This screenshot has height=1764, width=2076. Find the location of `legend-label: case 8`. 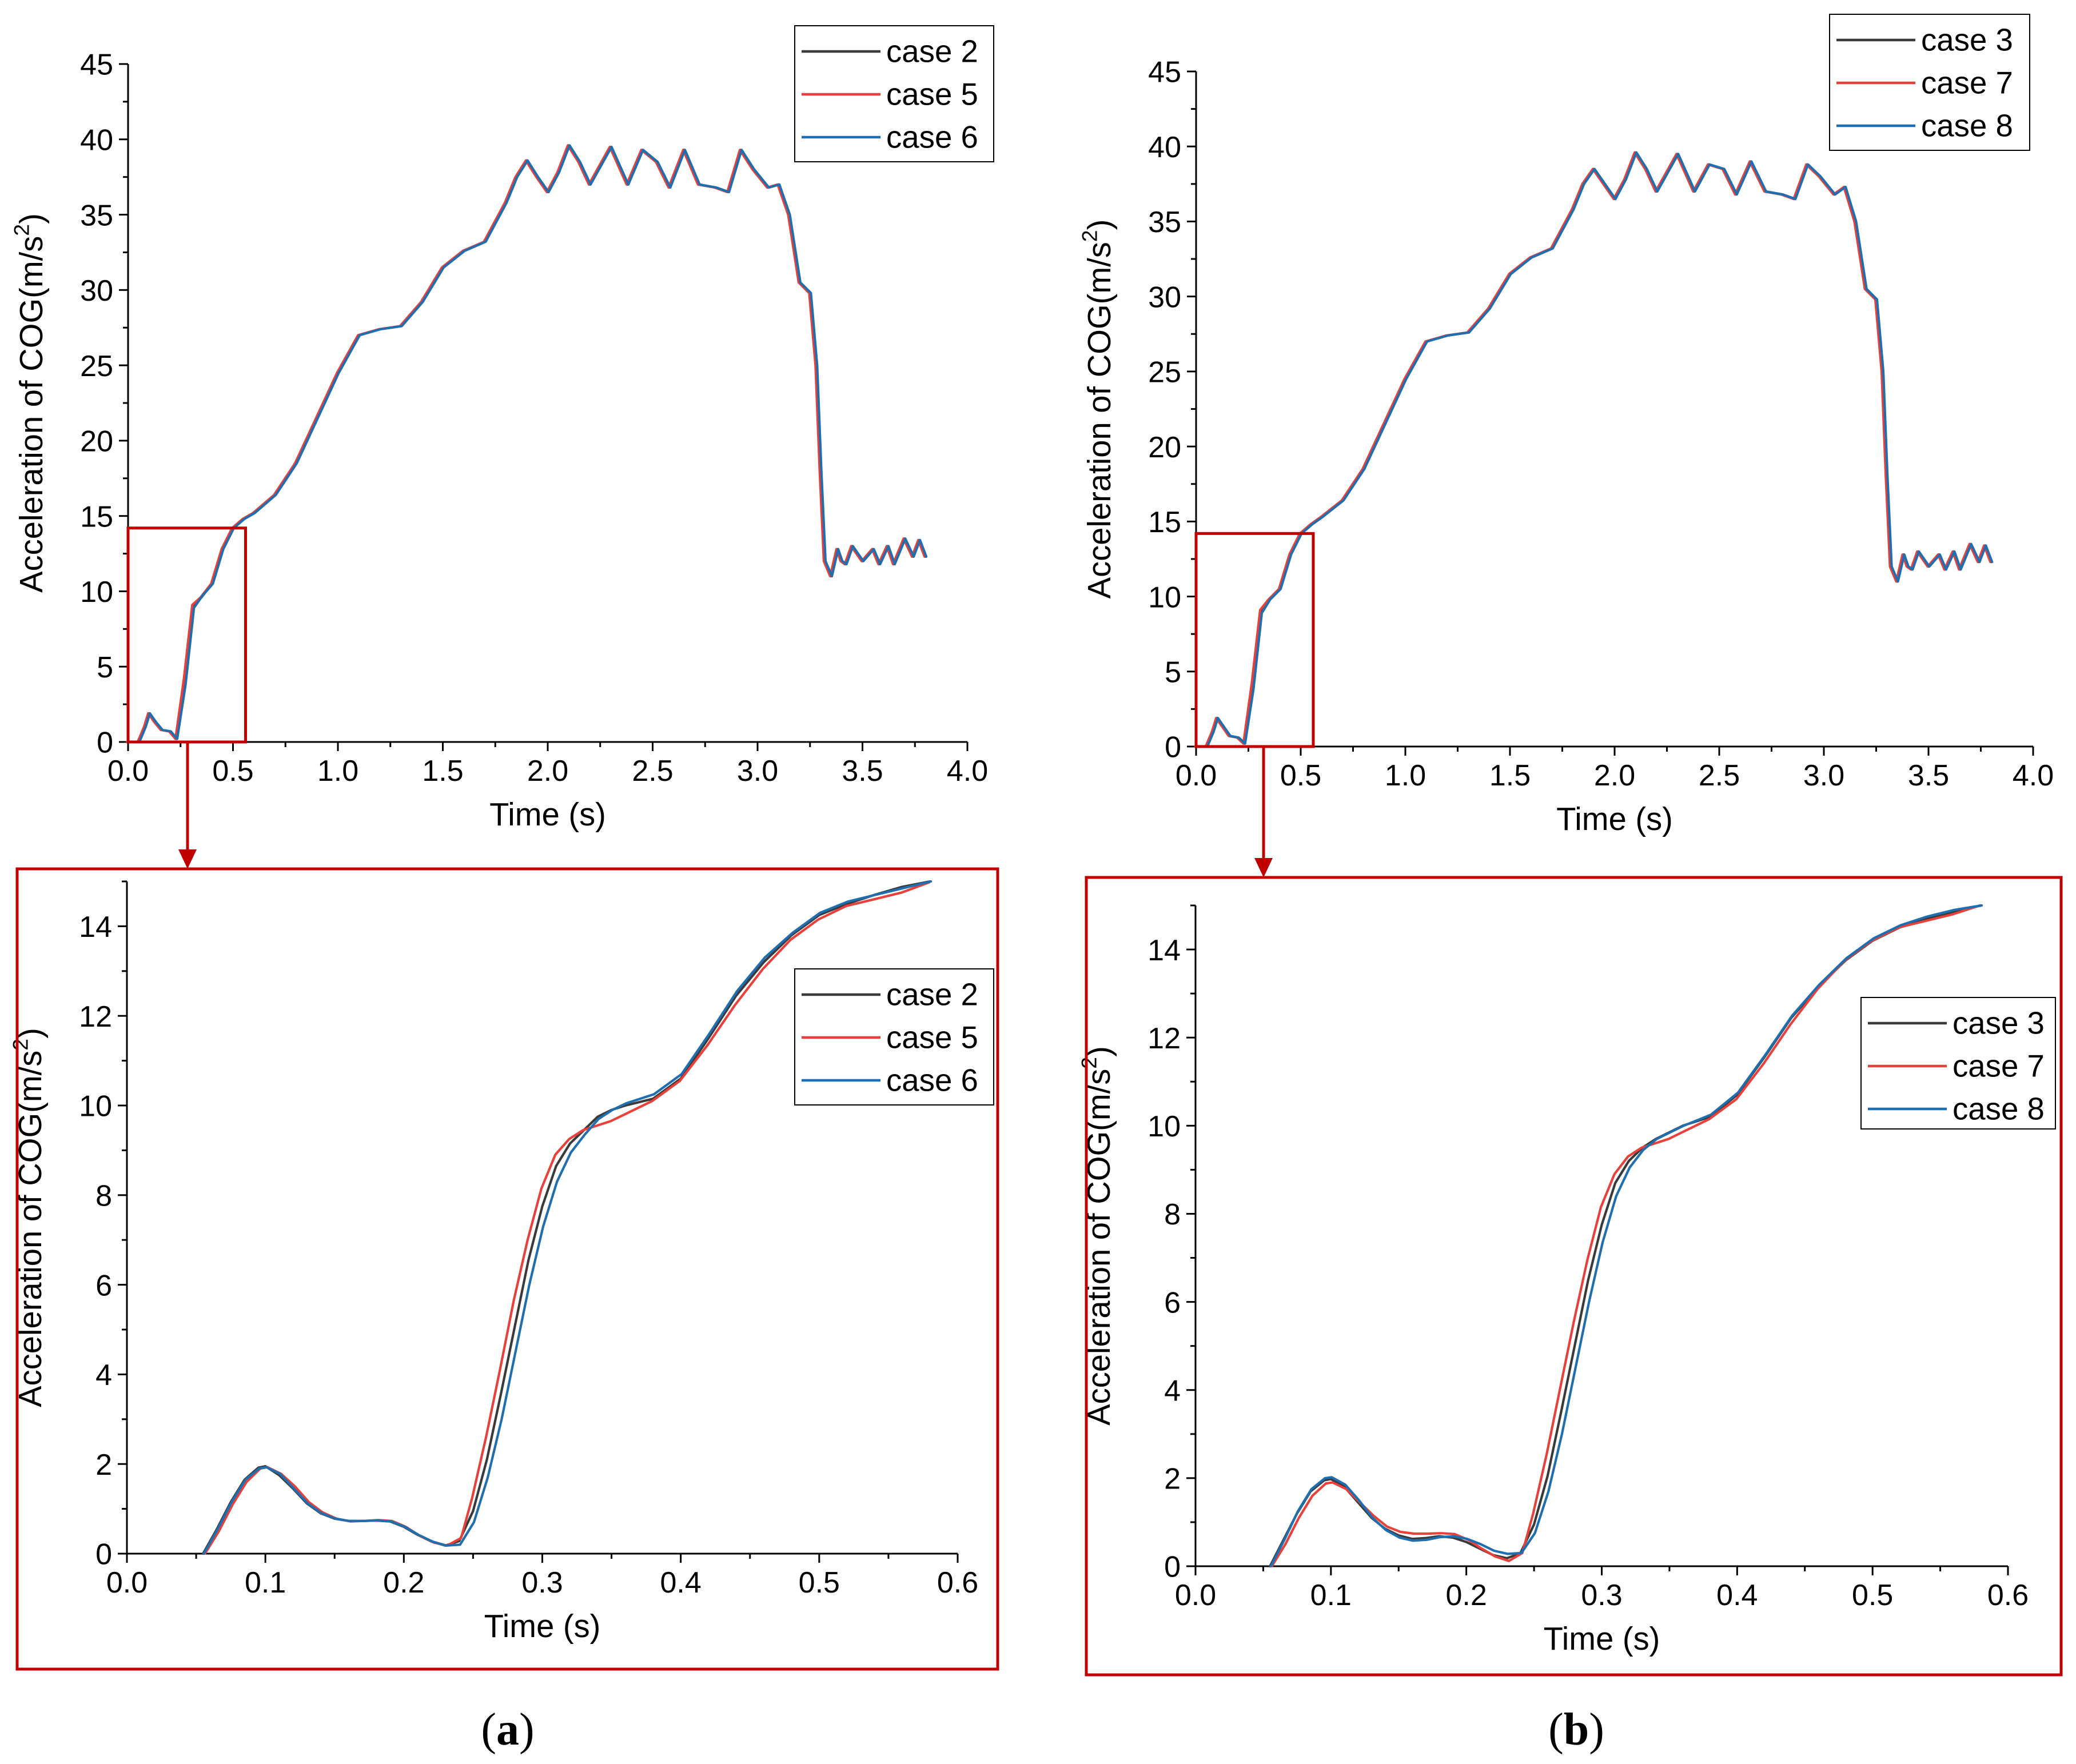

legend-label: case 8 is located at coordinates (1967, 126).